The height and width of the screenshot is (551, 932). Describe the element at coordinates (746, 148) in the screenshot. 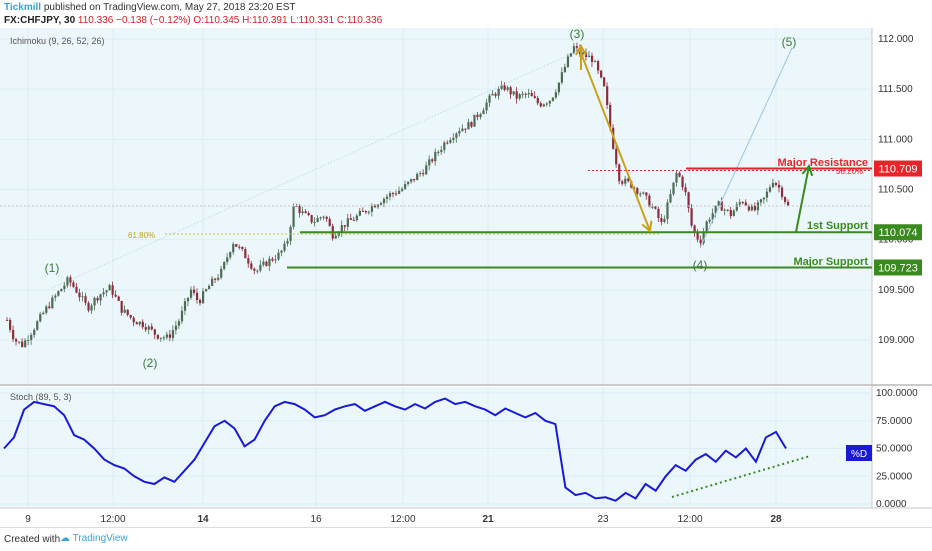

I see `wave-5-projection` at that location.